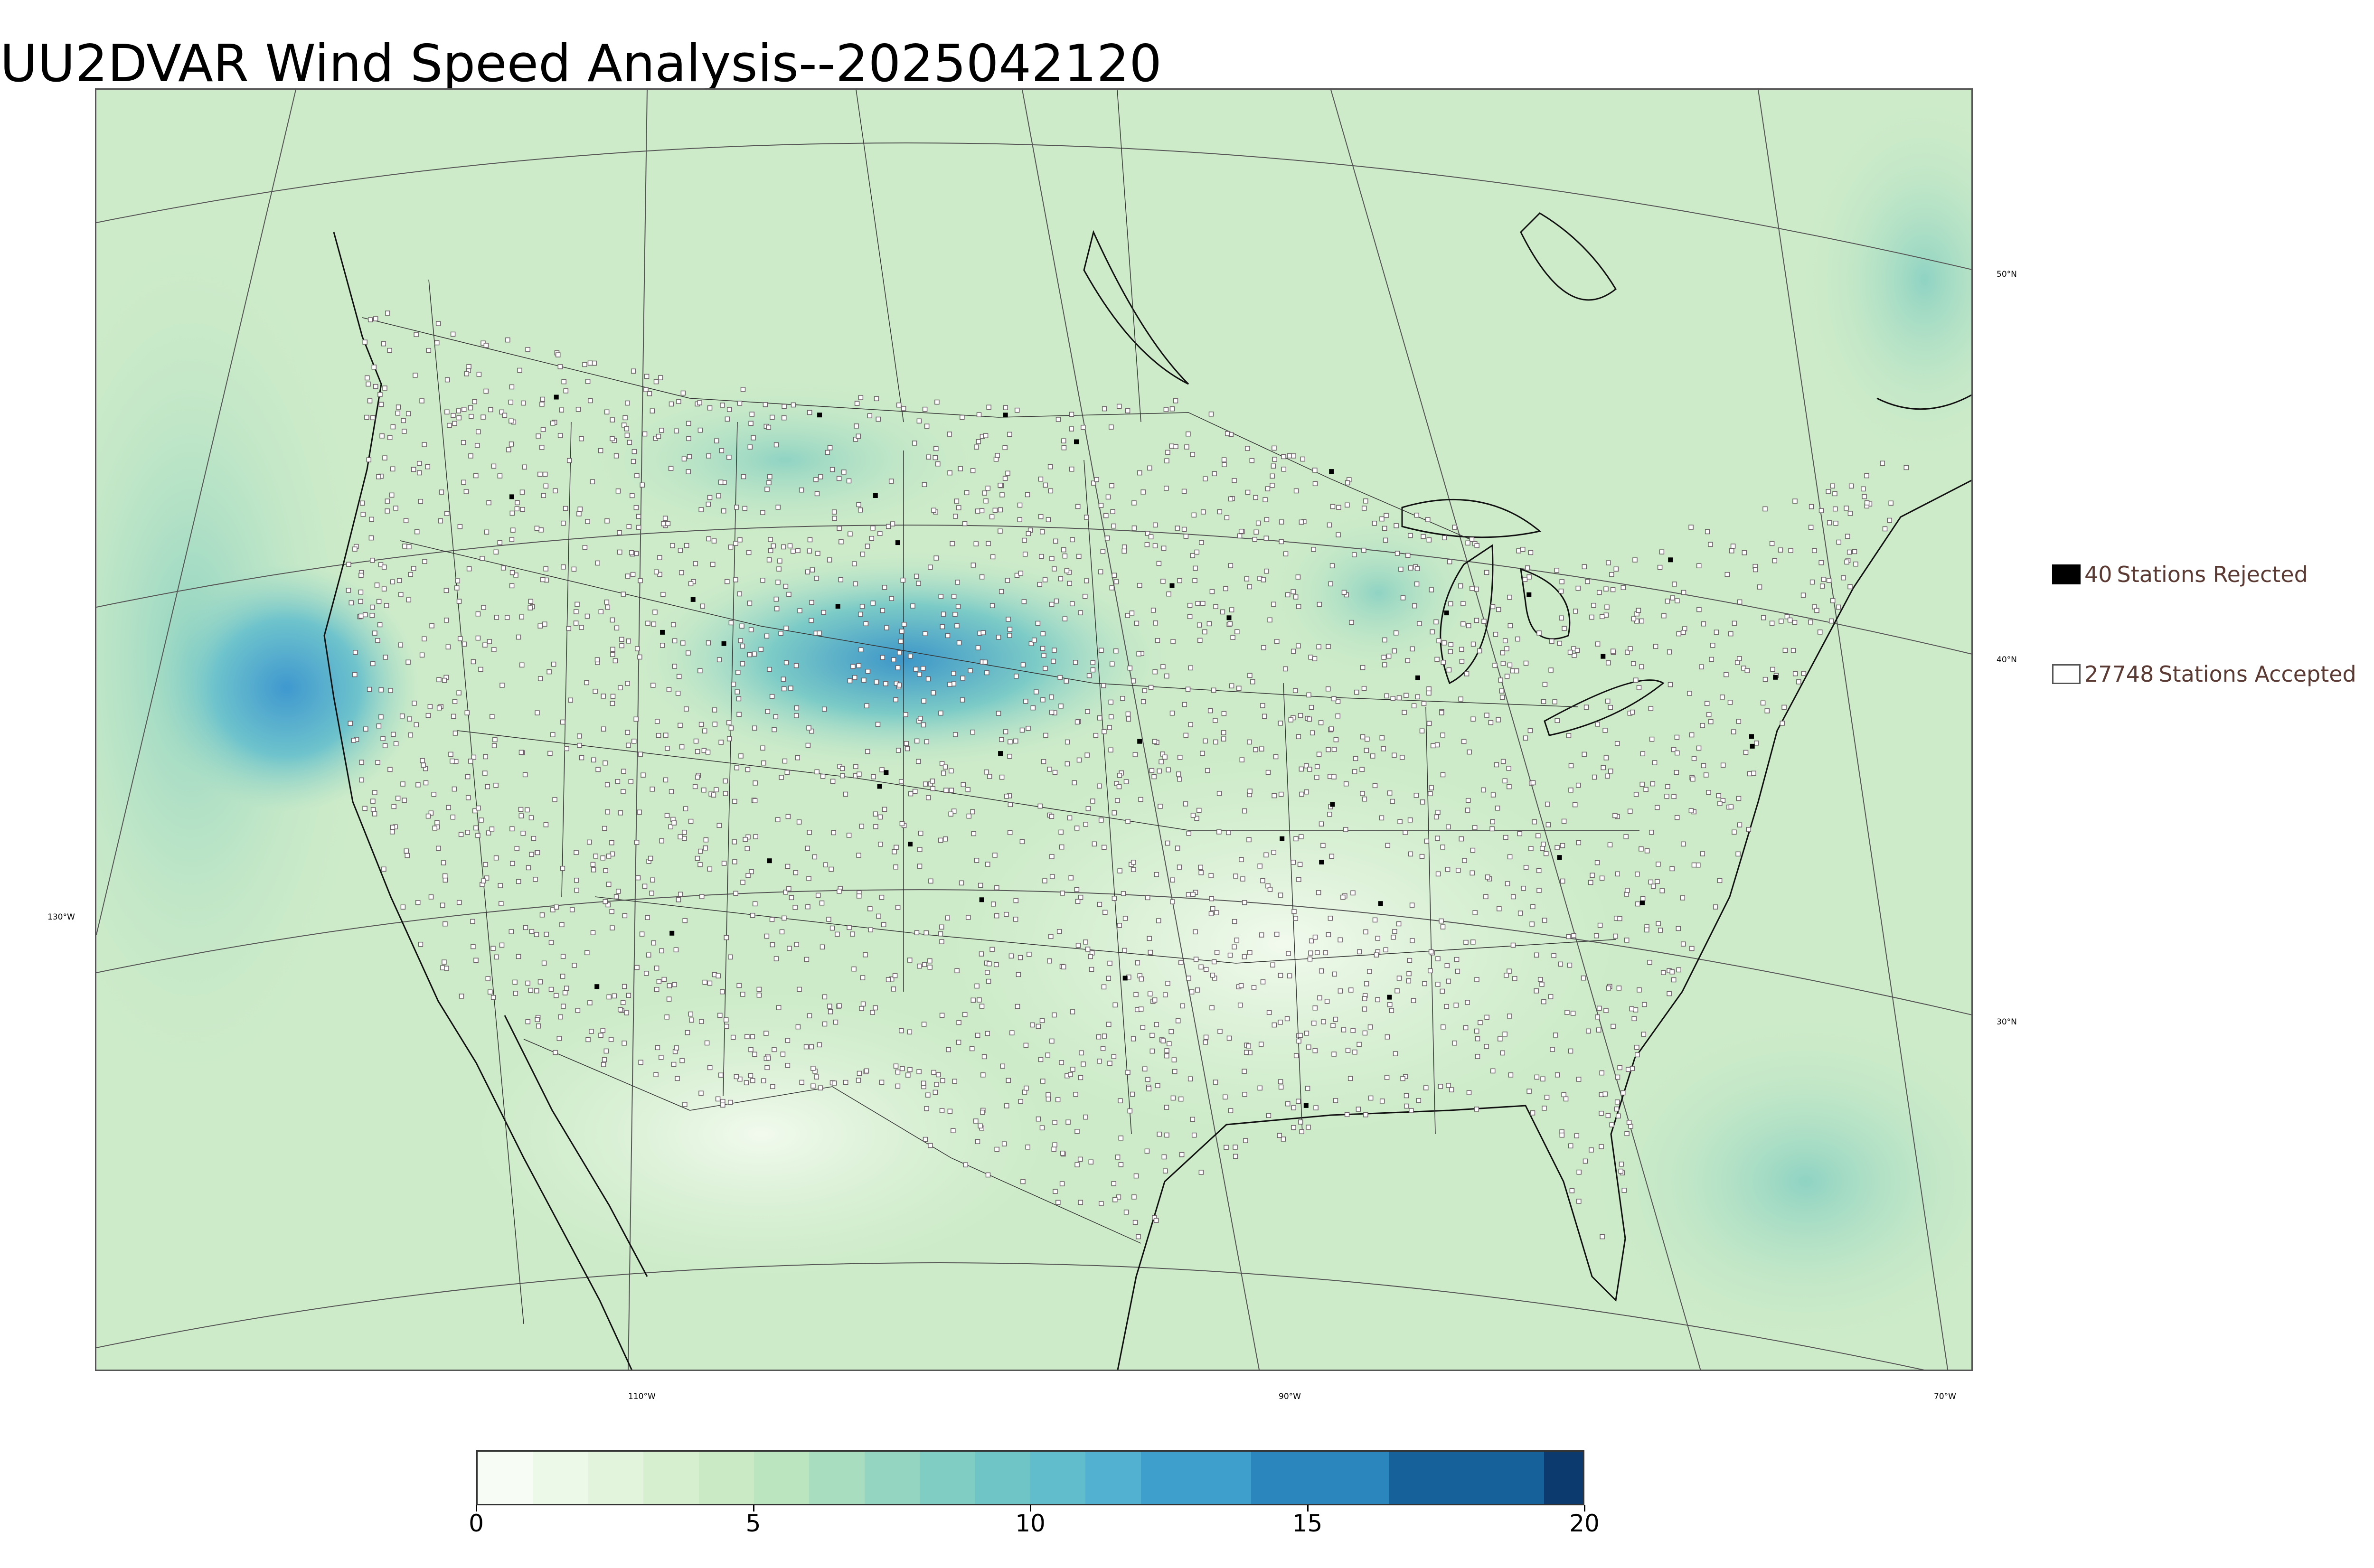 This screenshot has width=2374, height=1568. I want to click on lake-huron, so click(1545, 604).